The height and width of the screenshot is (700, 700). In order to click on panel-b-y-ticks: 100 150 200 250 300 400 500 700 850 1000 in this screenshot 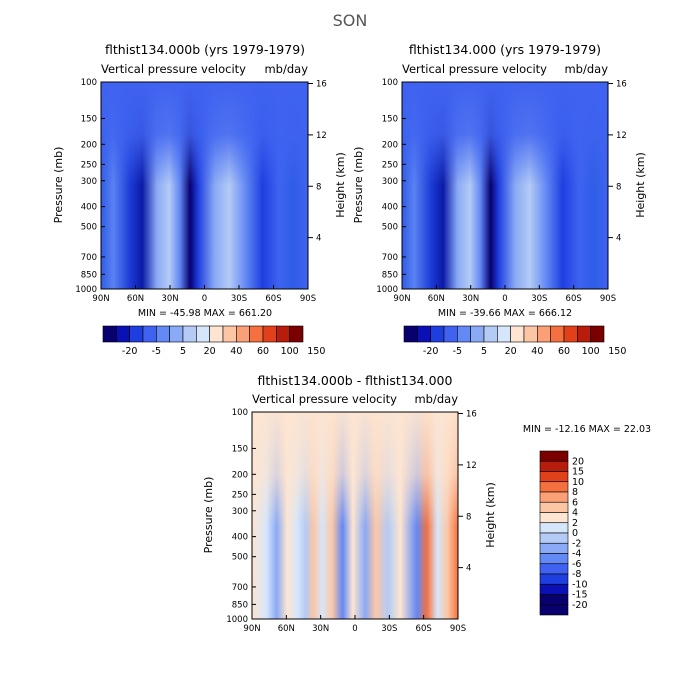, I will do `click(391, 186)`.